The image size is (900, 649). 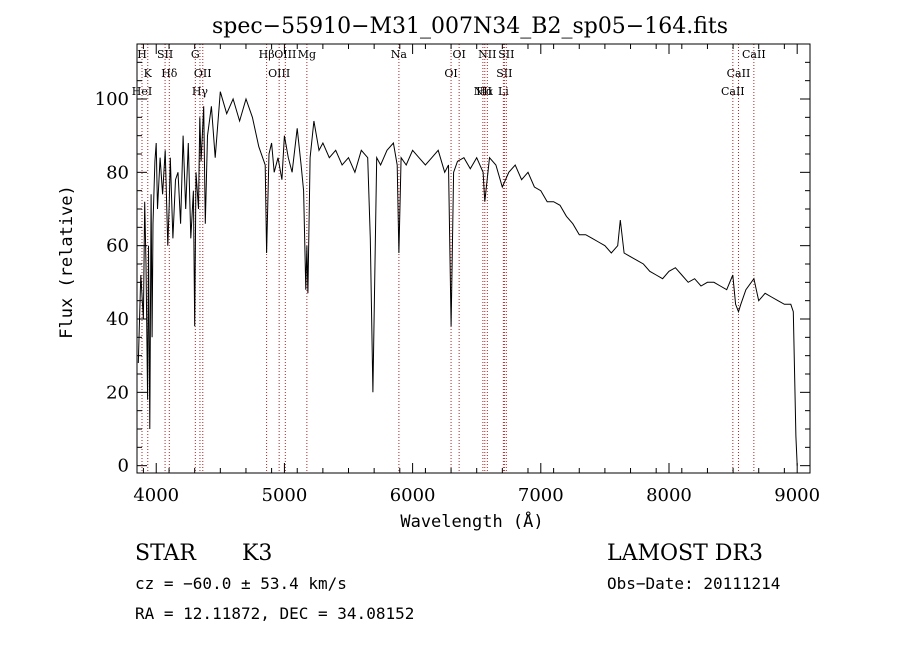 What do you see at coordinates (470, 26) in the screenshot?
I see `chart-title: spec−55910−M31_007N34_B2_sp05−164.fits` at bounding box center [470, 26].